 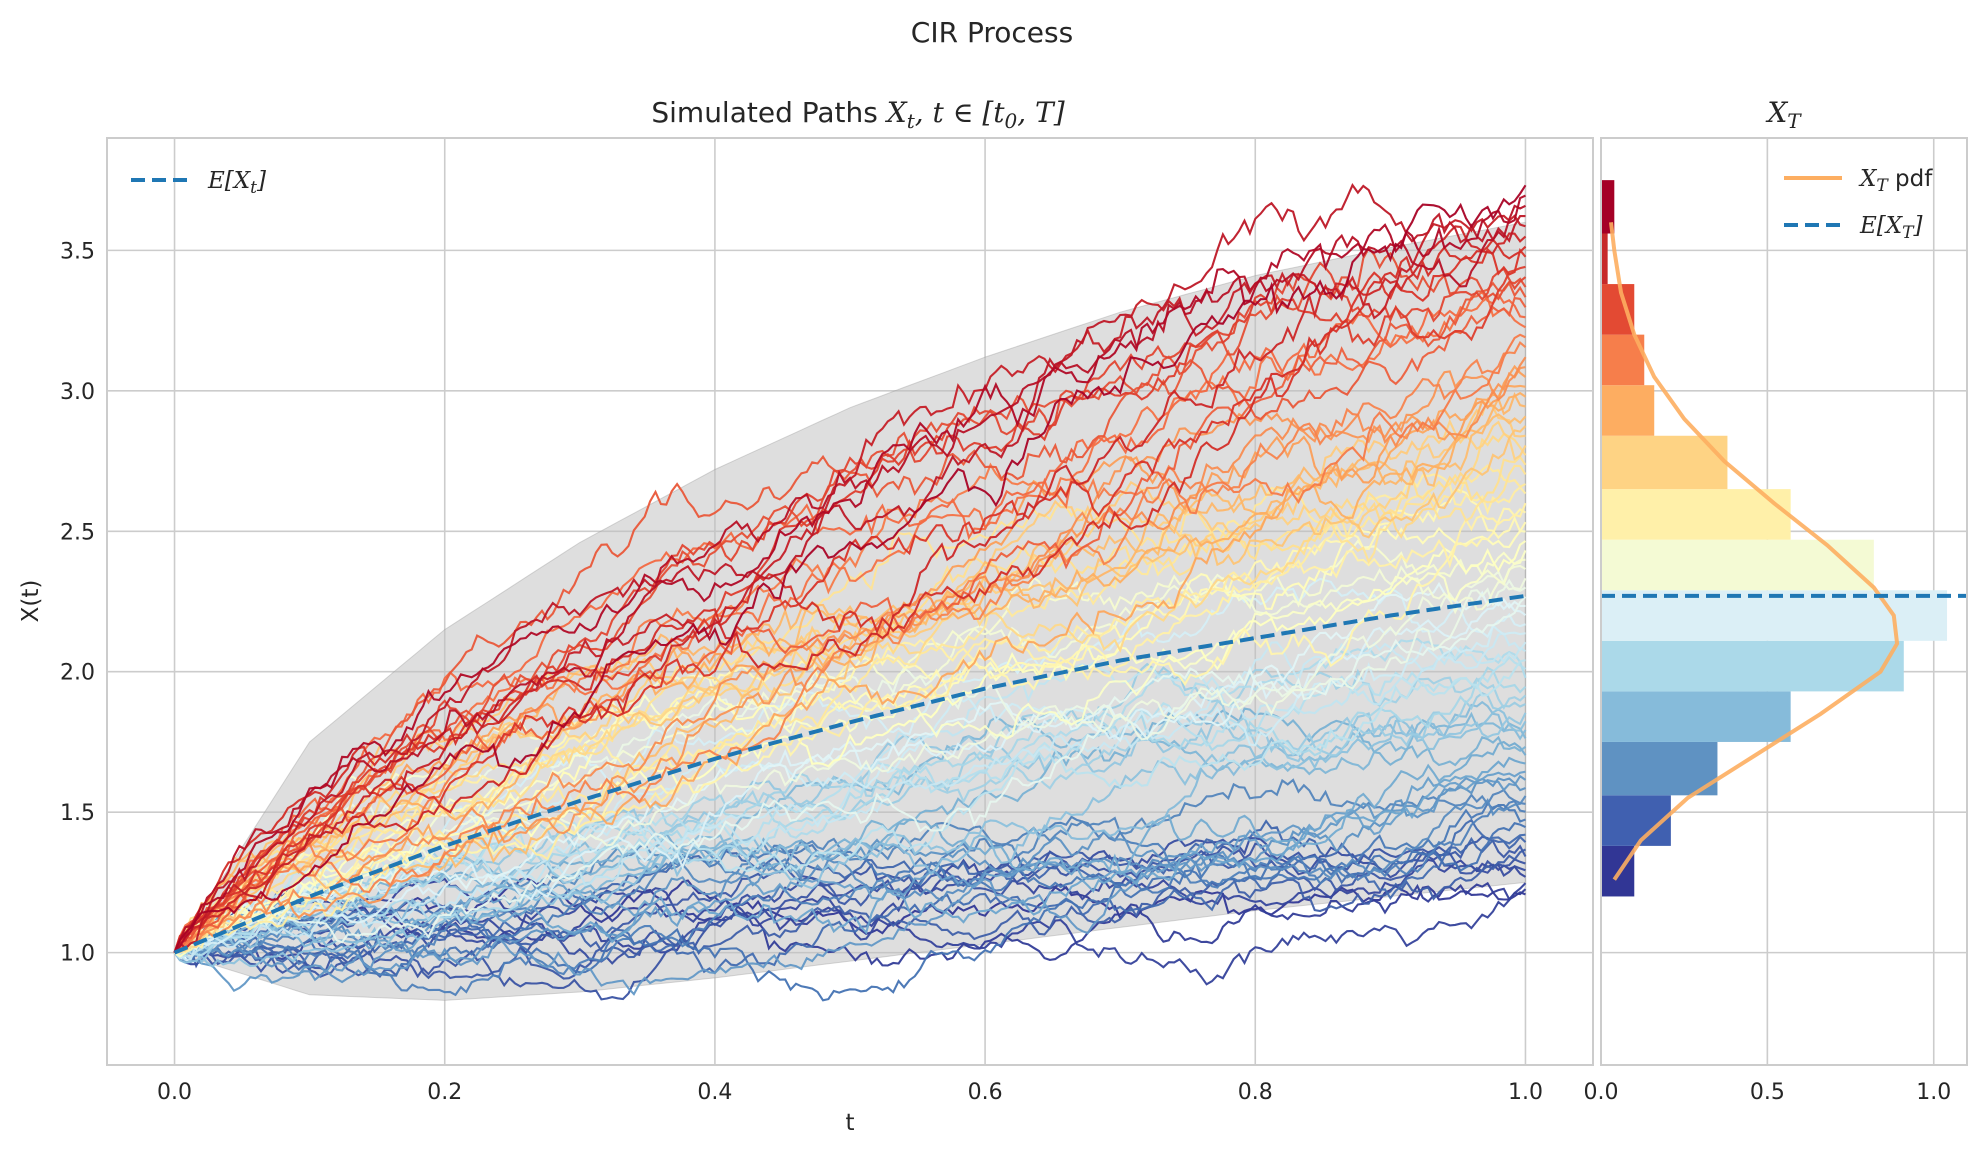 What do you see at coordinates (236, 183) in the screenshot?
I see `legend-mean-label: E[Xt]` at bounding box center [236, 183].